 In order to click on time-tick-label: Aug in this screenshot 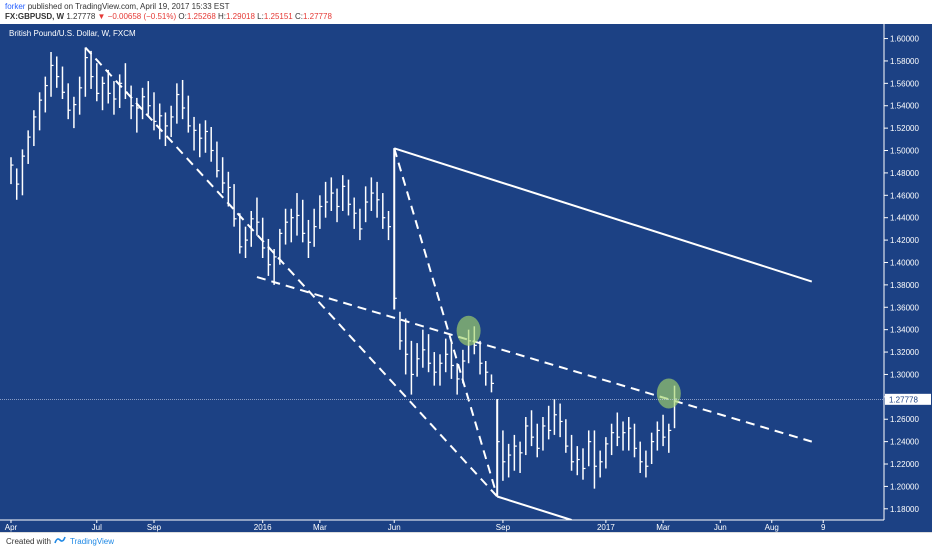, I will do `click(772, 527)`.